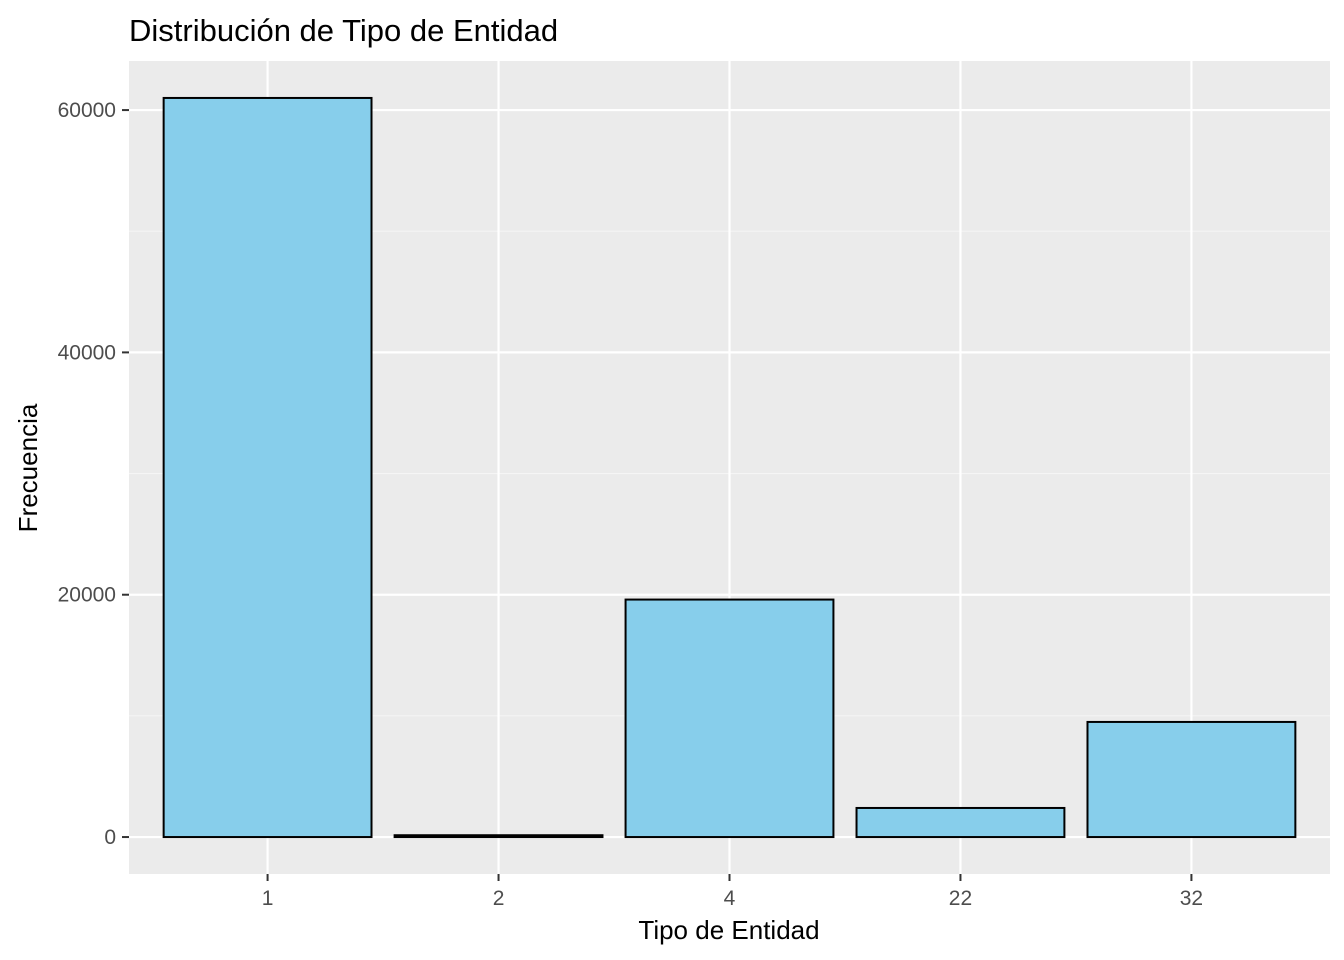  What do you see at coordinates (28, 467) in the screenshot?
I see `y-axis-title: Frecuencia` at bounding box center [28, 467].